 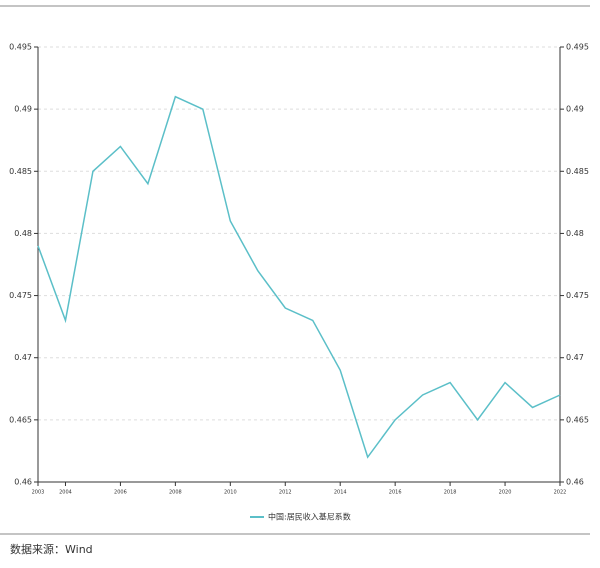 What do you see at coordinates (560, 493) in the screenshot?
I see `x-tick-label: 2022` at bounding box center [560, 493].